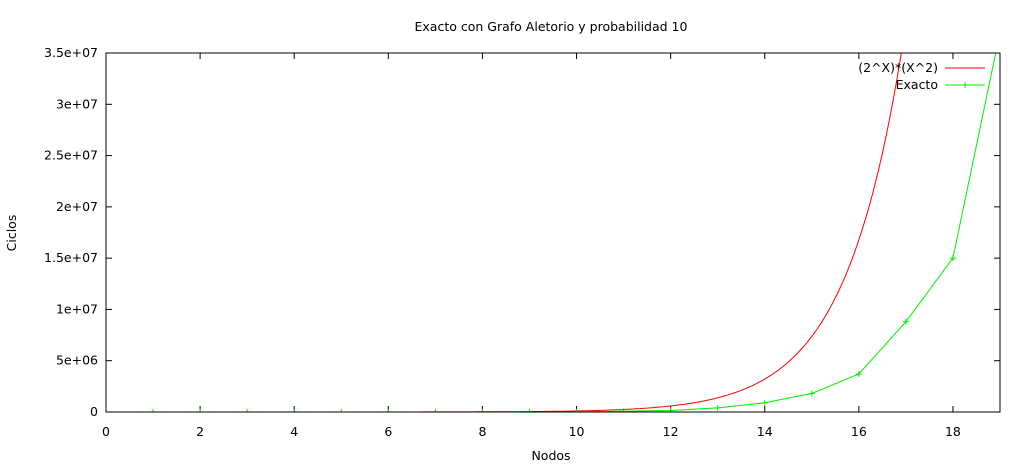  I want to click on legend-label: (2^X)*(X^2), so click(898, 67).